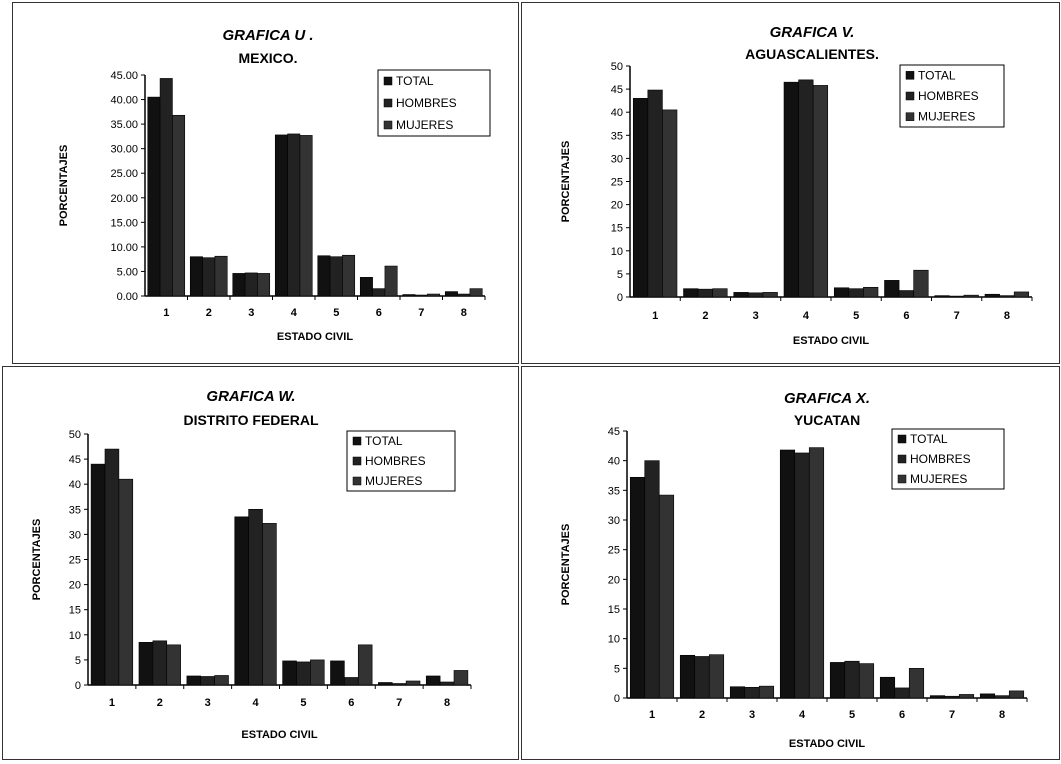  Describe the element at coordinates (937, 75) in the screenshot. I see `legend-label-total: TOTAL` at that location.